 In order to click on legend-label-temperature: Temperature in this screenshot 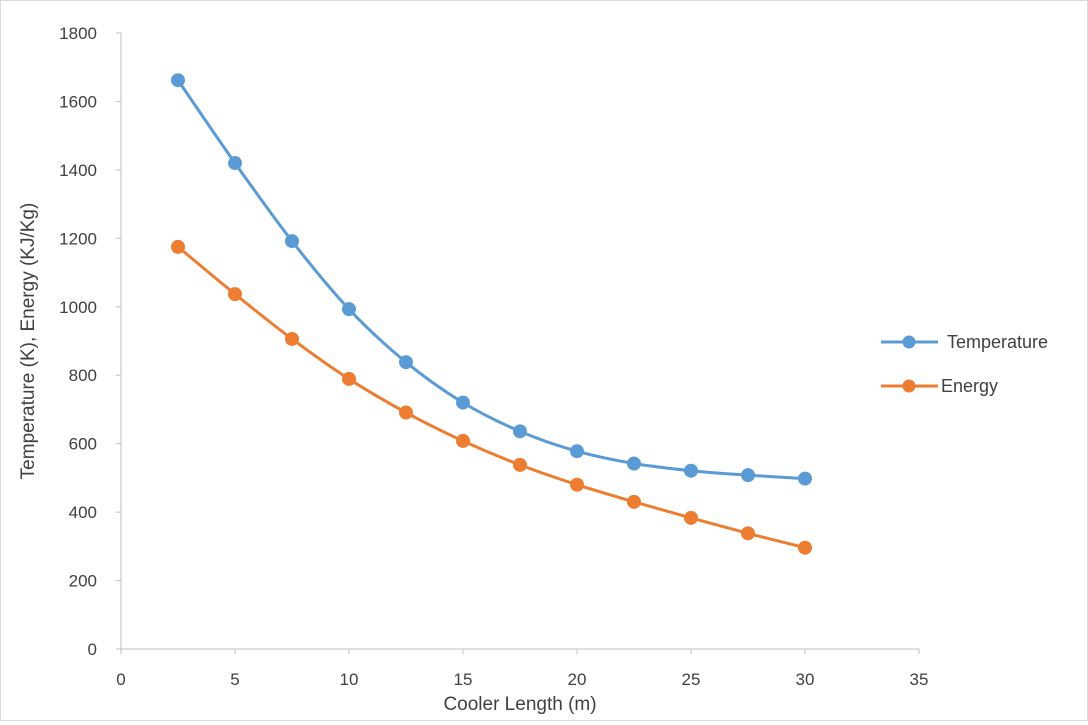, I will do `click(997, 342)`.